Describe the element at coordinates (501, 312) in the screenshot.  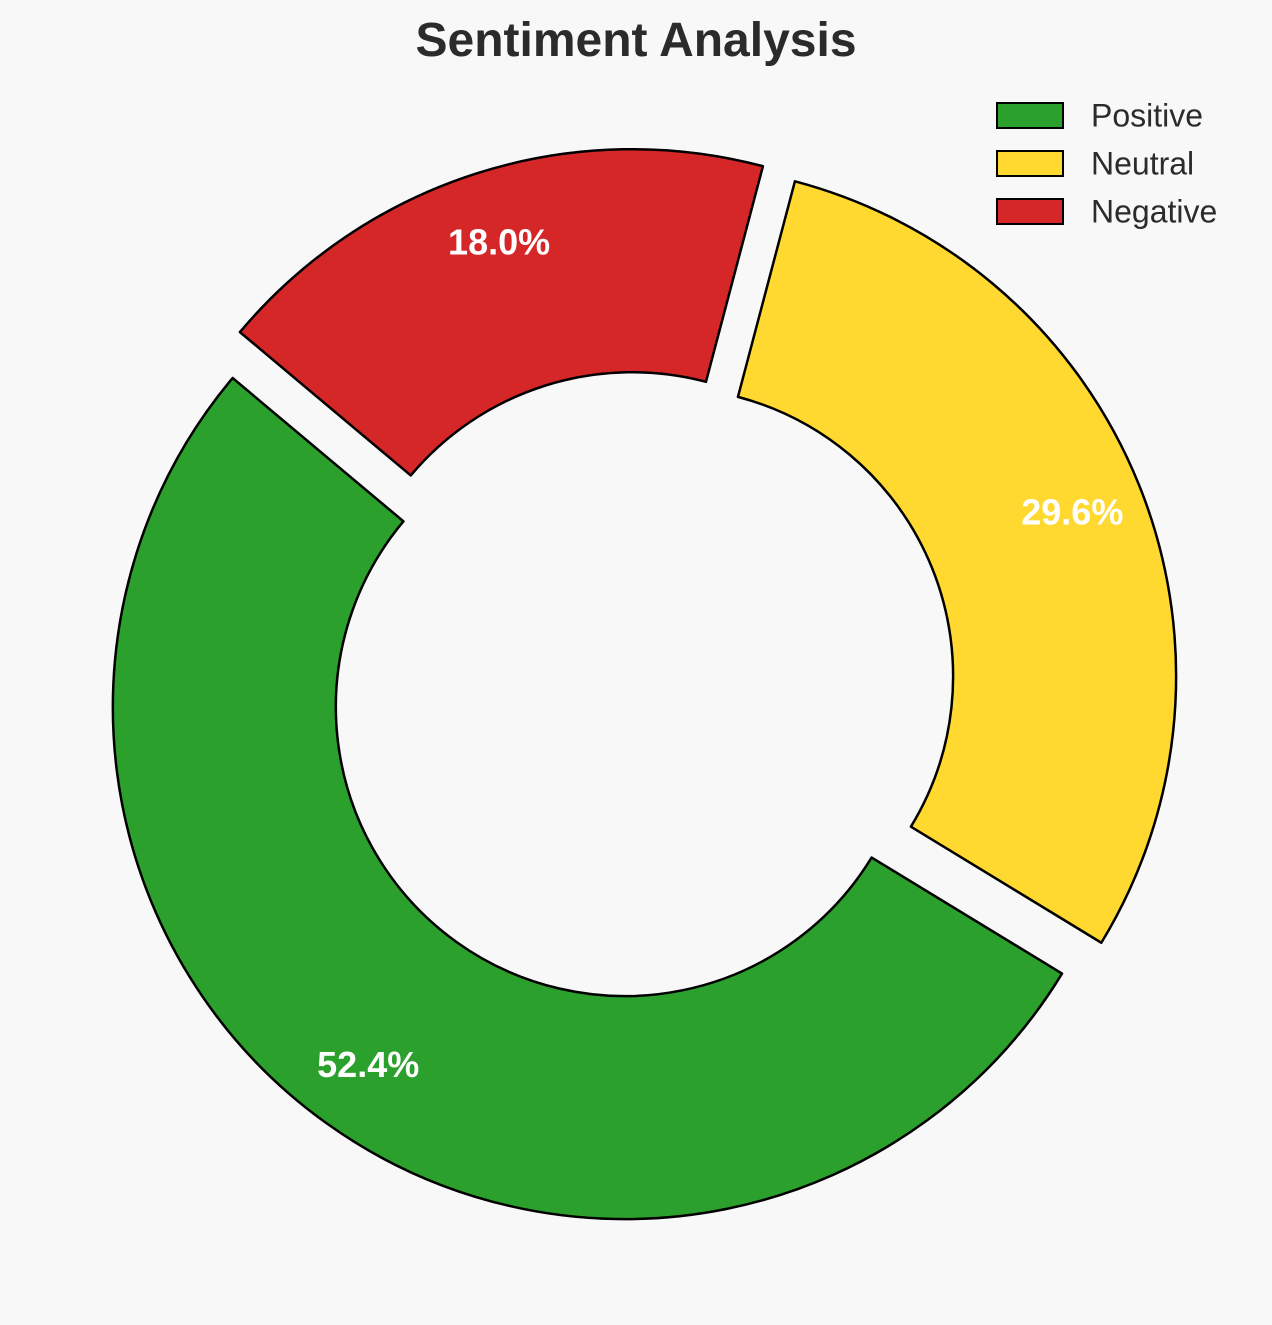
I see `slice-negative` at that location.